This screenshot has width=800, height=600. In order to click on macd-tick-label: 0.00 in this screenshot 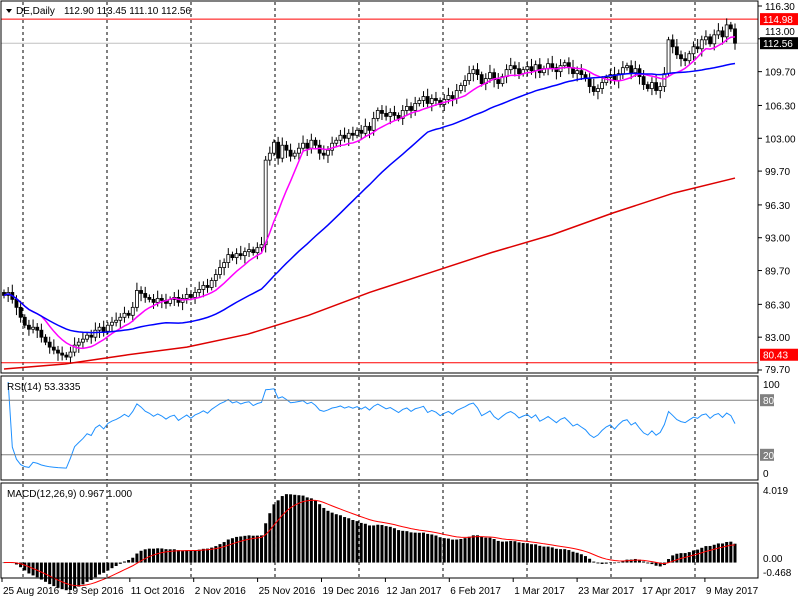, I will do `click(773, 559)`.